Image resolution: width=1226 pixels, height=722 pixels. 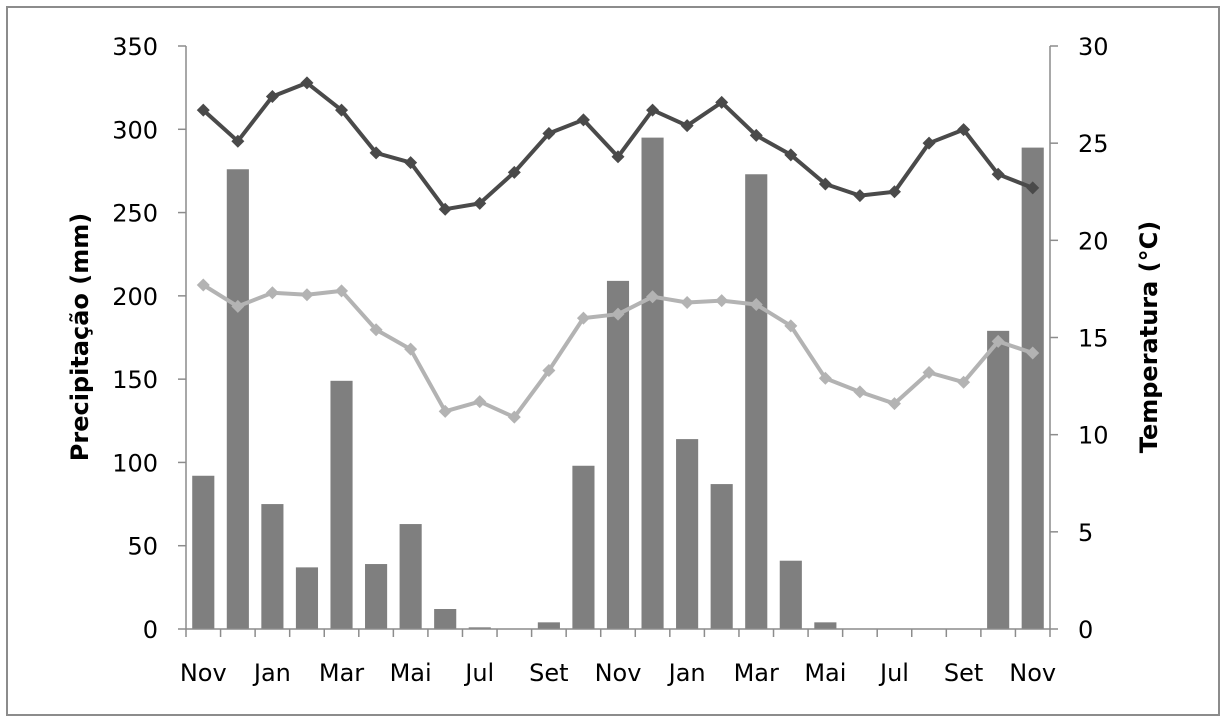 I want to click on y-tick-label: 150, so click(x=135, y=380).